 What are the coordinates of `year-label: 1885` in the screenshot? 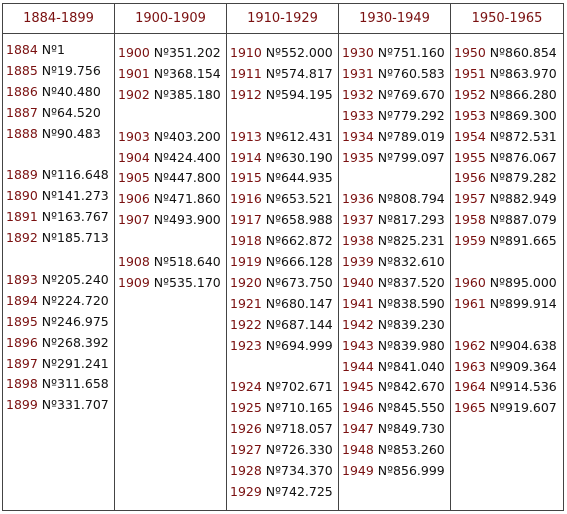 It's located at (22, 70).